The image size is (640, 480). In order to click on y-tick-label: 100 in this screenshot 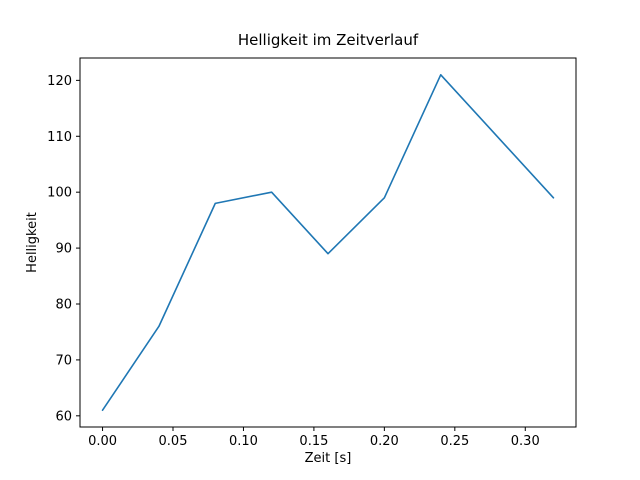, I will do `click(59, 193)`.